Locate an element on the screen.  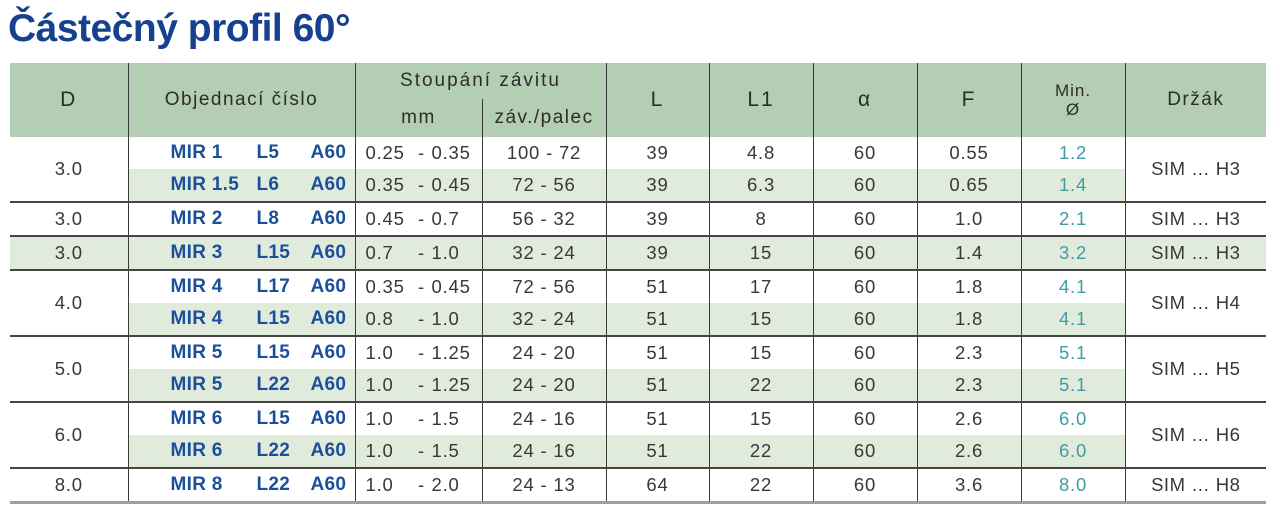
pitch-mm-range: 1.0 -2.0 is located at coordinates (419, 485).